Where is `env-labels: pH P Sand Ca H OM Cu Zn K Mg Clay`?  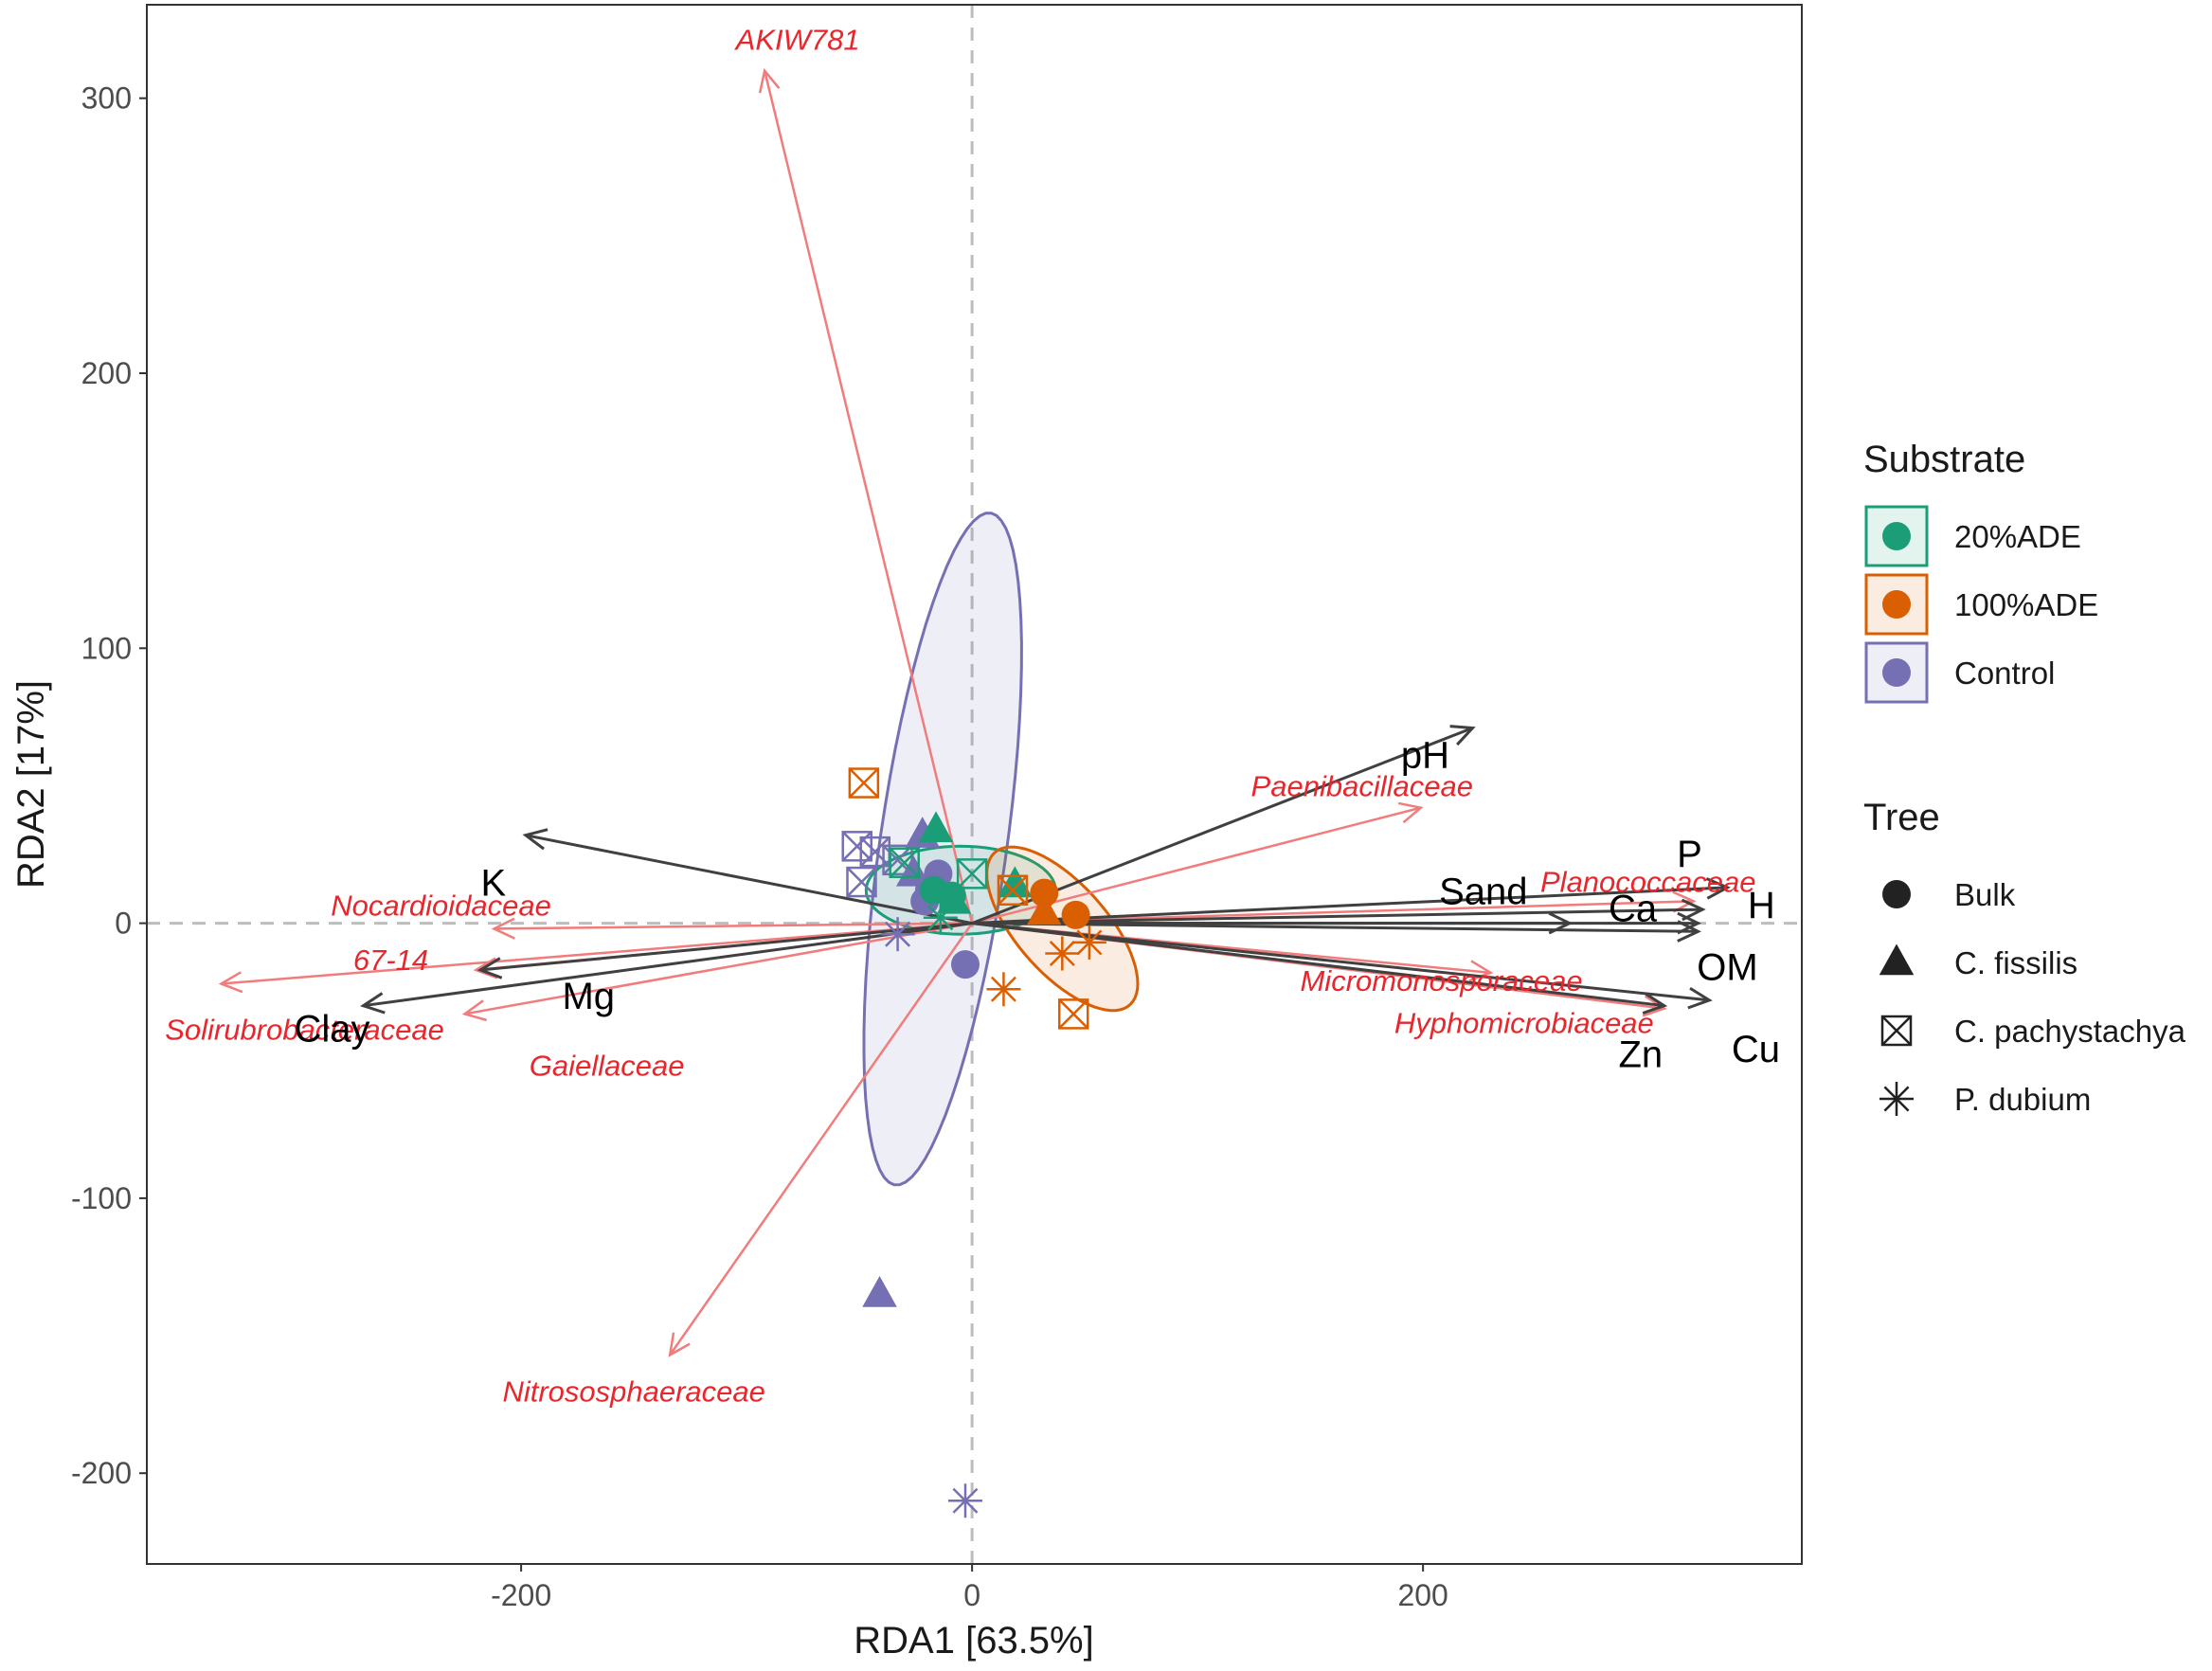
env-labels: pH P Sand Ca H OM Cu Zn K Mg Clay is located at coordinates (1037, 904).